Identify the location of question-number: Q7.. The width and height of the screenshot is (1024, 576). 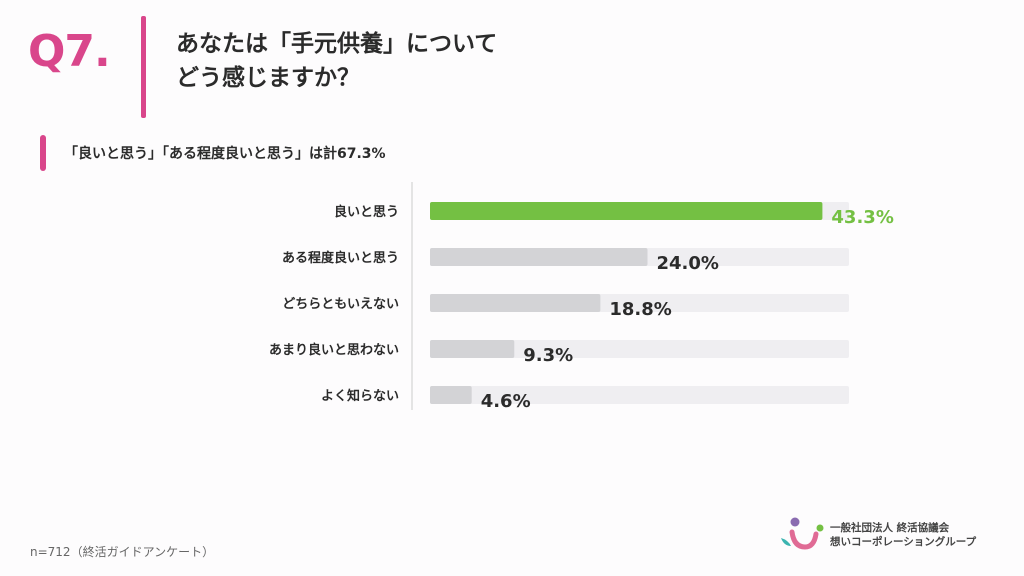
(69, 51).